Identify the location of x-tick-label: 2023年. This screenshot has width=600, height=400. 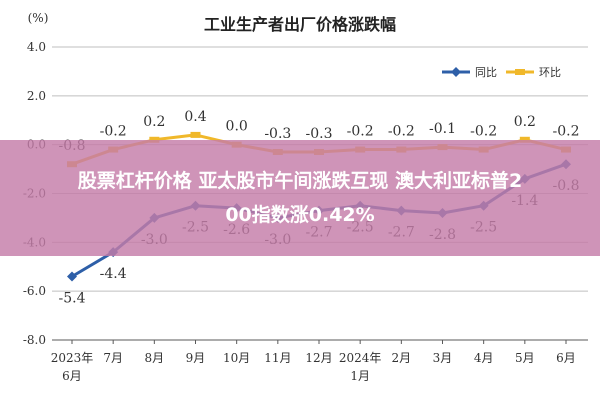
(72, 358).